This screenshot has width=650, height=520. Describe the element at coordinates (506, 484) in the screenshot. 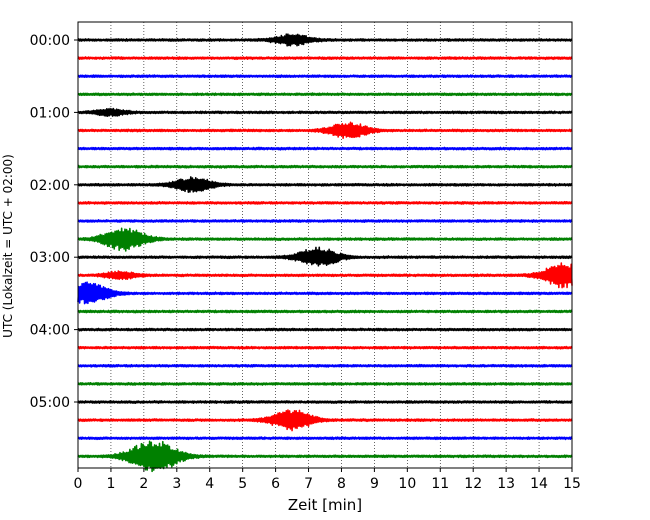

I see `x-tick-label: 13` at that location.